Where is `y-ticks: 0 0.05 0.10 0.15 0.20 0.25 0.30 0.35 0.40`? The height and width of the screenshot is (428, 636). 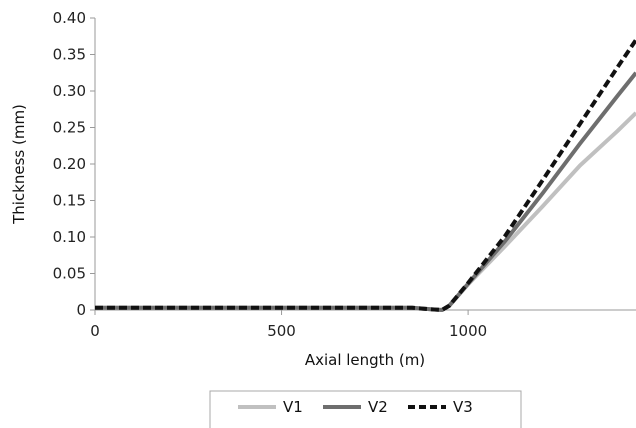 y-ticks: 0 0.05 0.10 0.15 0.20 0.25 0.30 0.35 0.40 is located at coordinates (74, 164).